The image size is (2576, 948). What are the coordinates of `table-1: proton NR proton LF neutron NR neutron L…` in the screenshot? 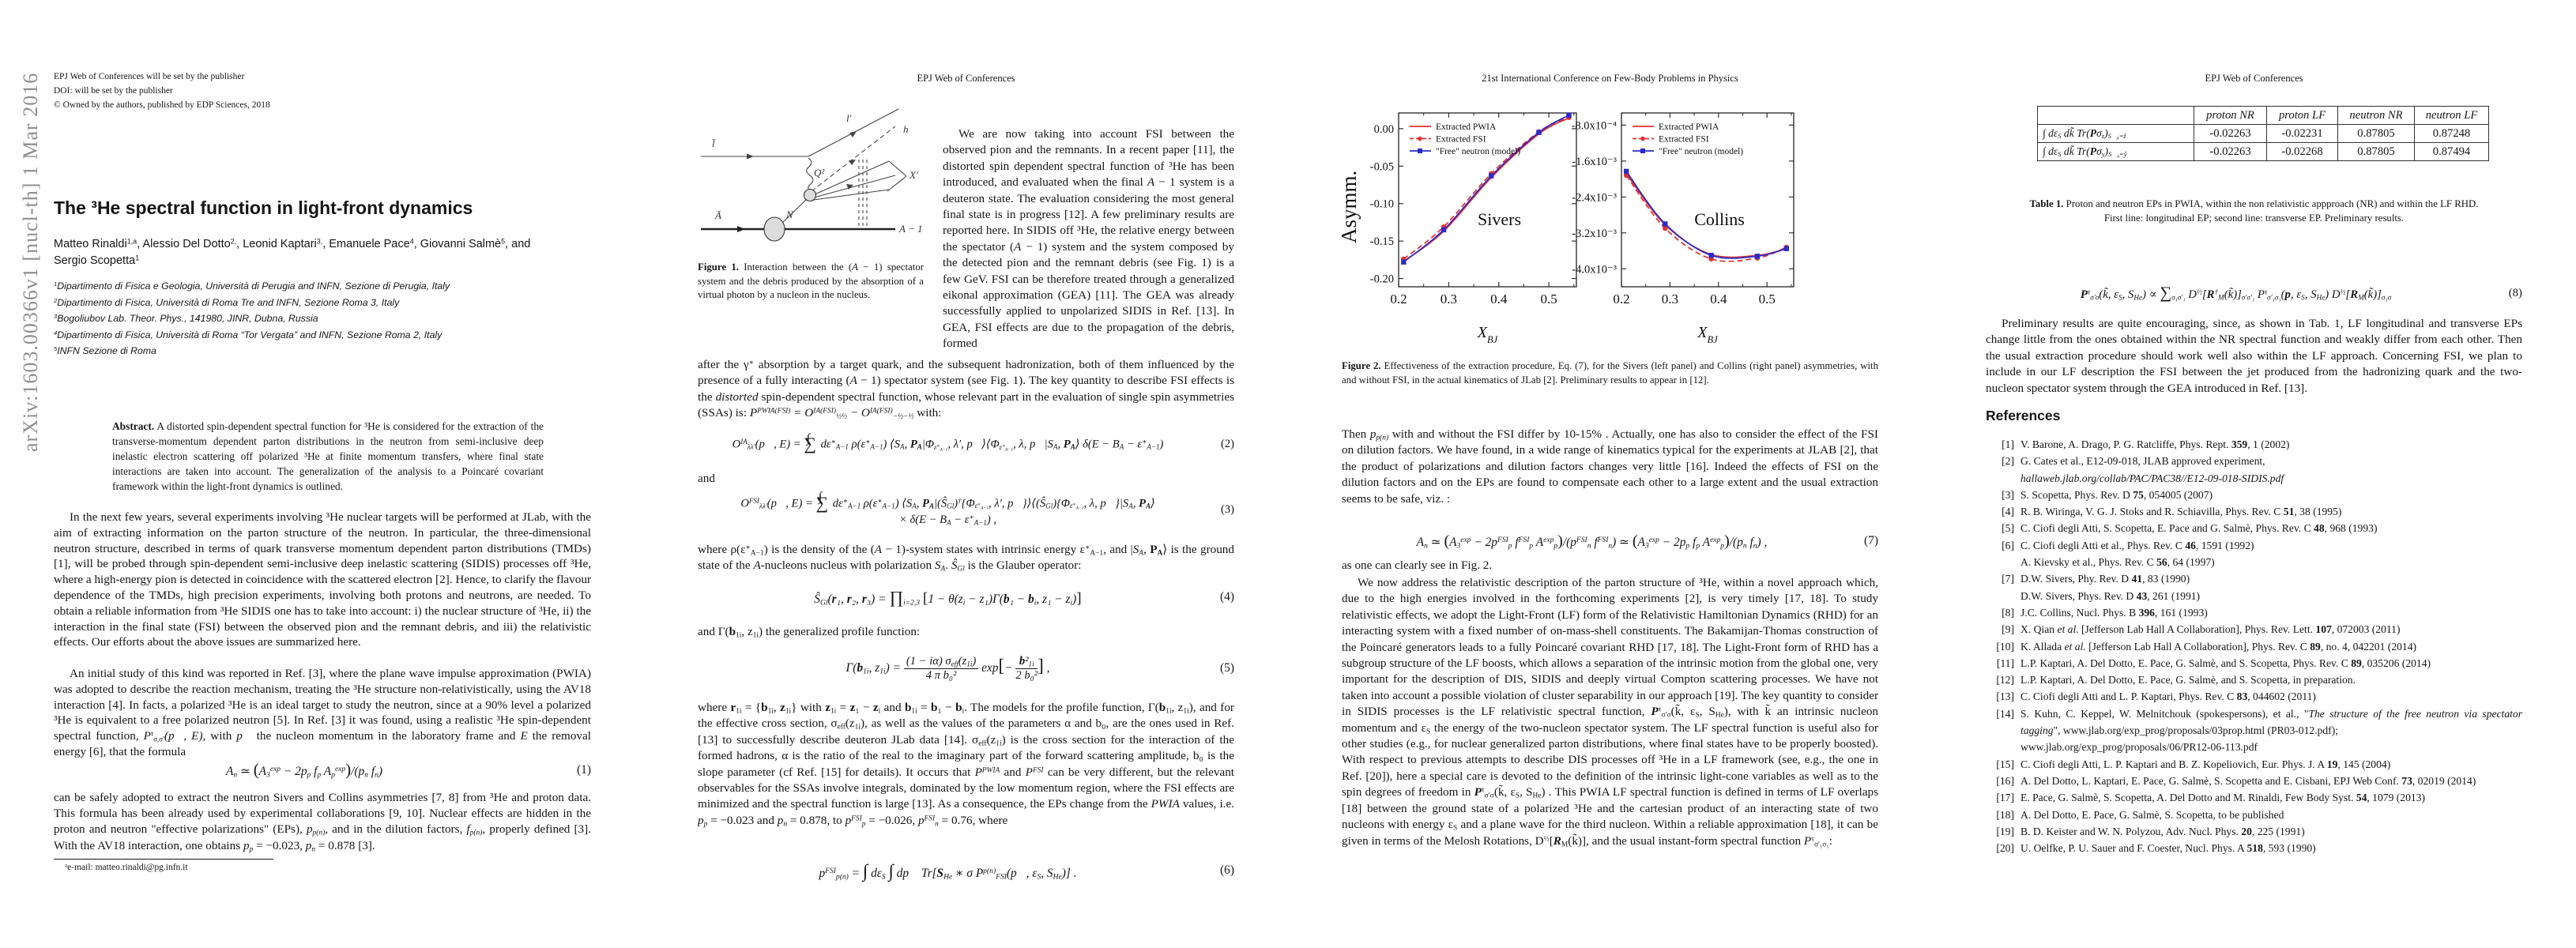 It's located at (2263, 134).